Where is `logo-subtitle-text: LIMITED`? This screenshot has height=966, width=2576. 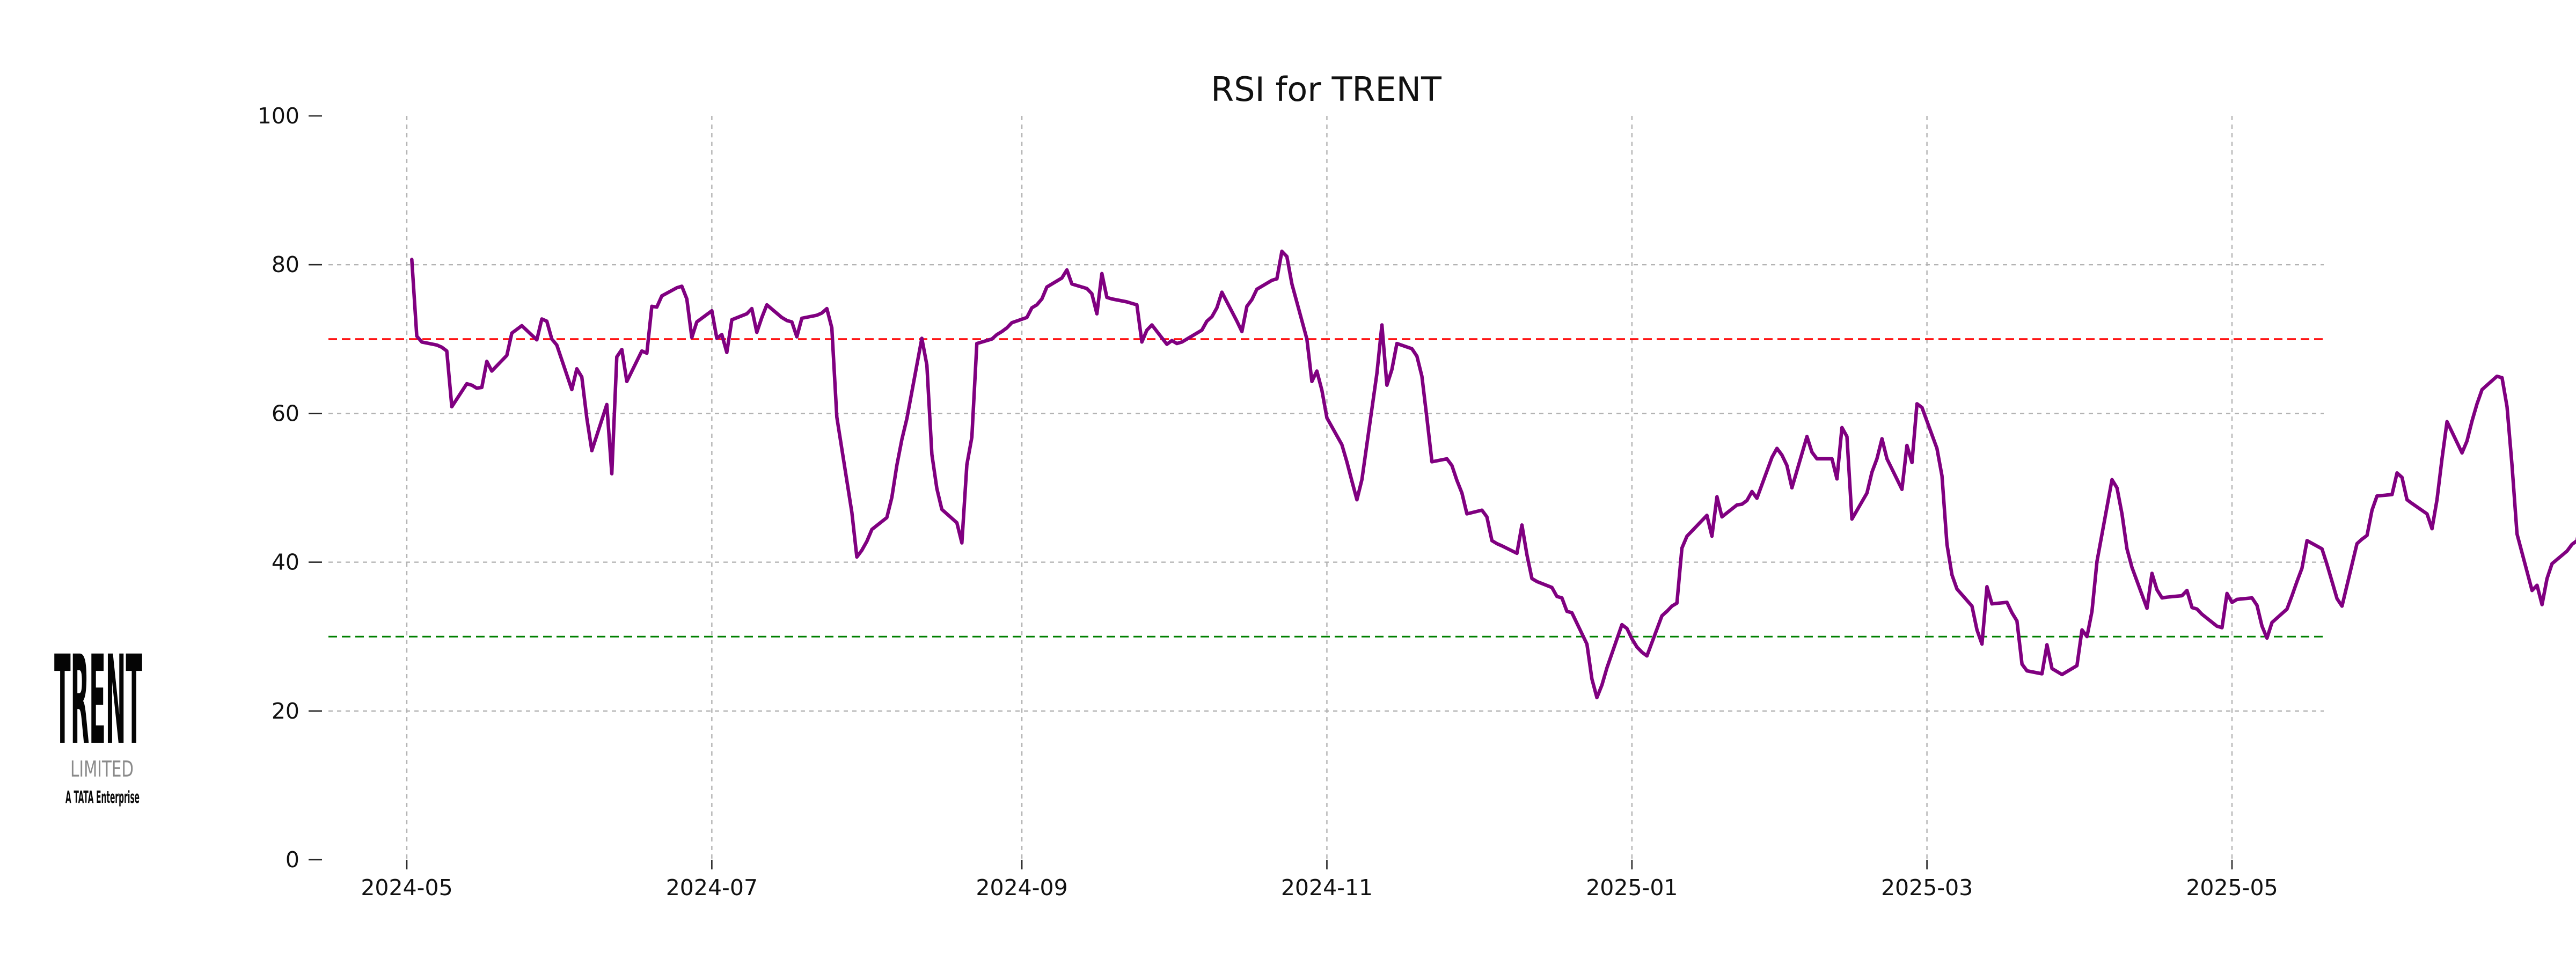 logo-subtitle-text: LIMITED is located at coordinates (102, 769).